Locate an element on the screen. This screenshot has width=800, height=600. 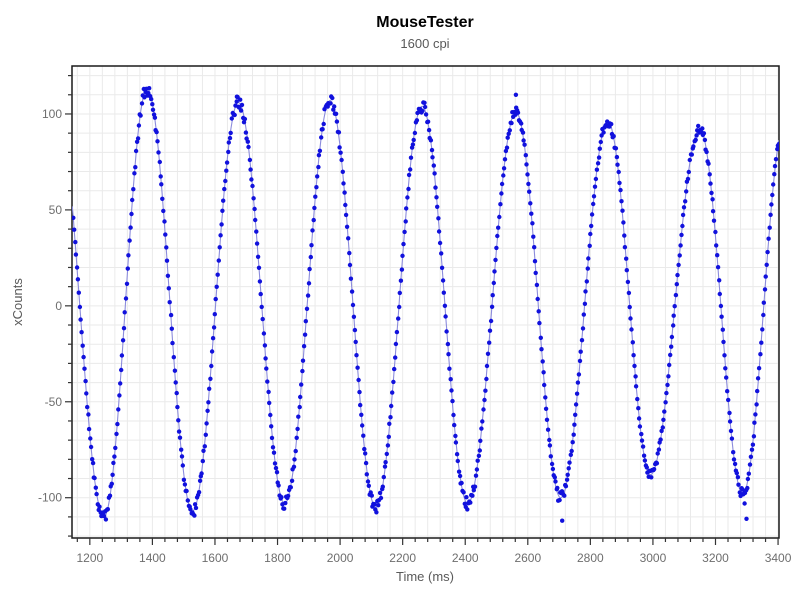
y-tick-label: -100 is located at coordinates (50, 498).